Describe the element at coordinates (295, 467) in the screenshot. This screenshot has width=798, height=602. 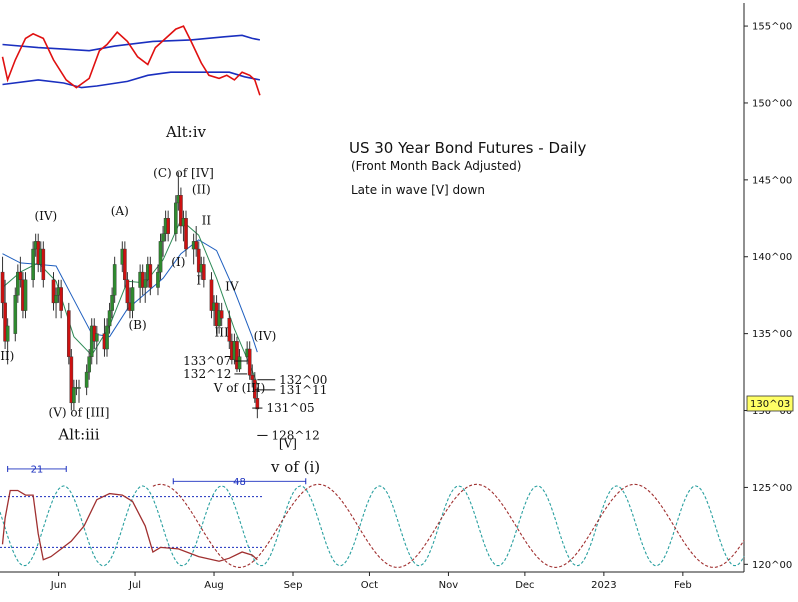
I see `wave-label: v of (i)` at that location.